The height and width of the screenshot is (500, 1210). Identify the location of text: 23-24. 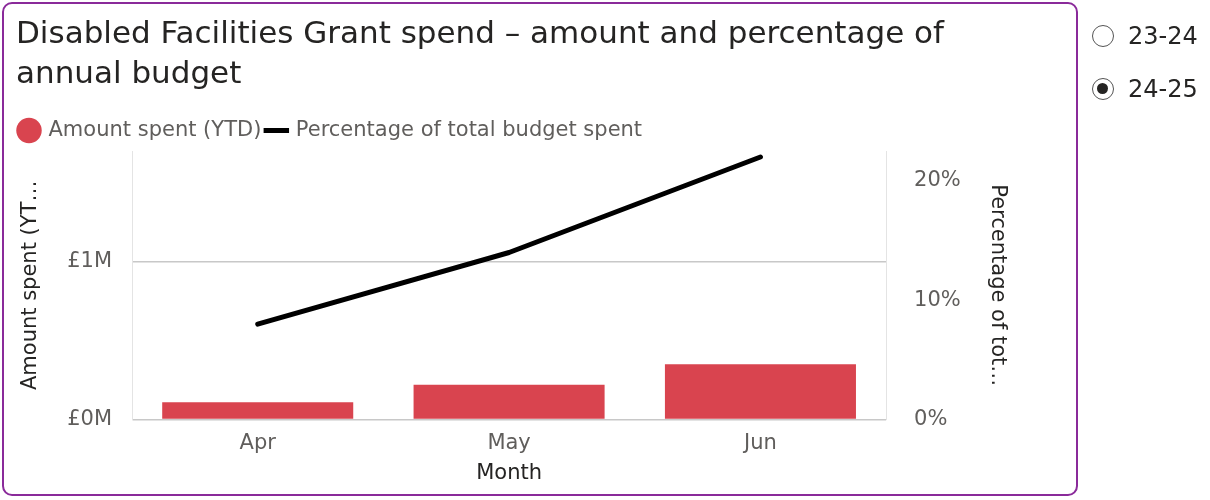
(1163, 36).